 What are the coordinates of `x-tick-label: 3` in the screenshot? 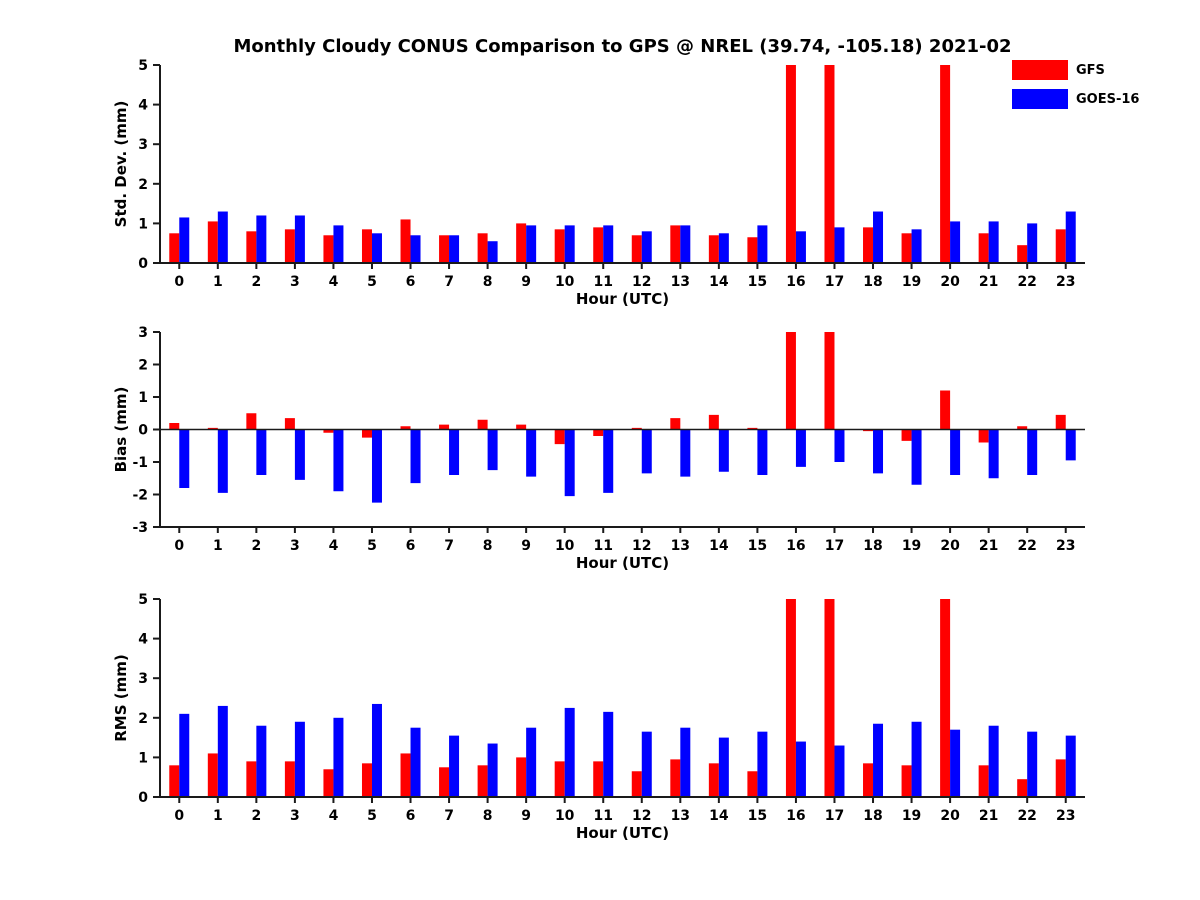 It's located at (295, 816).